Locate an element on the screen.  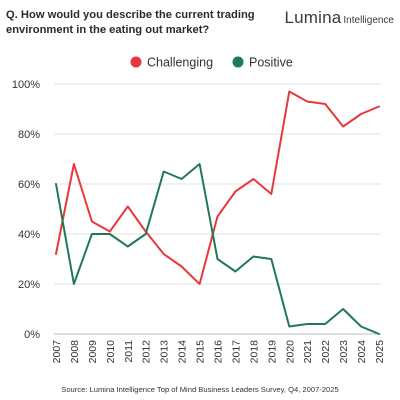
x-tick-label: 2019 is located at coordinates (272, 352).